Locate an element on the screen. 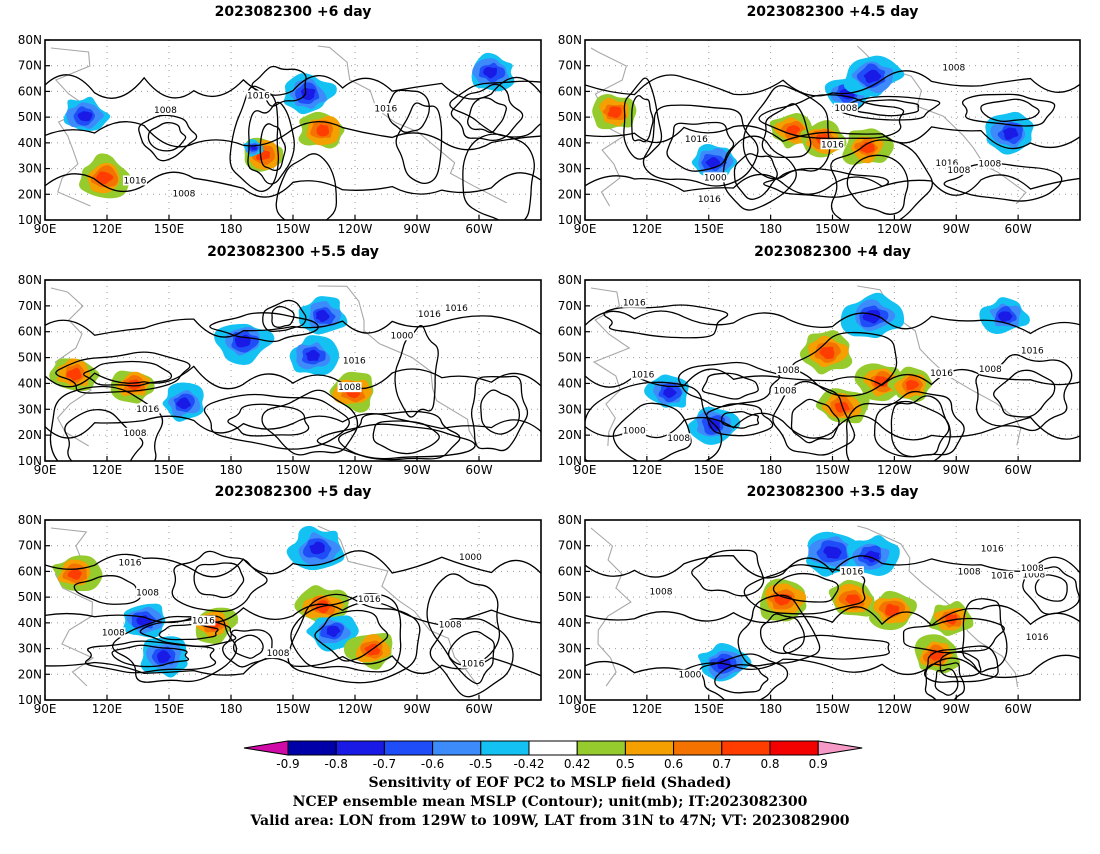 The height and width of the screenshot is (854, 1100). lat-tick-label: 20N is located at coordinates (30, 194).